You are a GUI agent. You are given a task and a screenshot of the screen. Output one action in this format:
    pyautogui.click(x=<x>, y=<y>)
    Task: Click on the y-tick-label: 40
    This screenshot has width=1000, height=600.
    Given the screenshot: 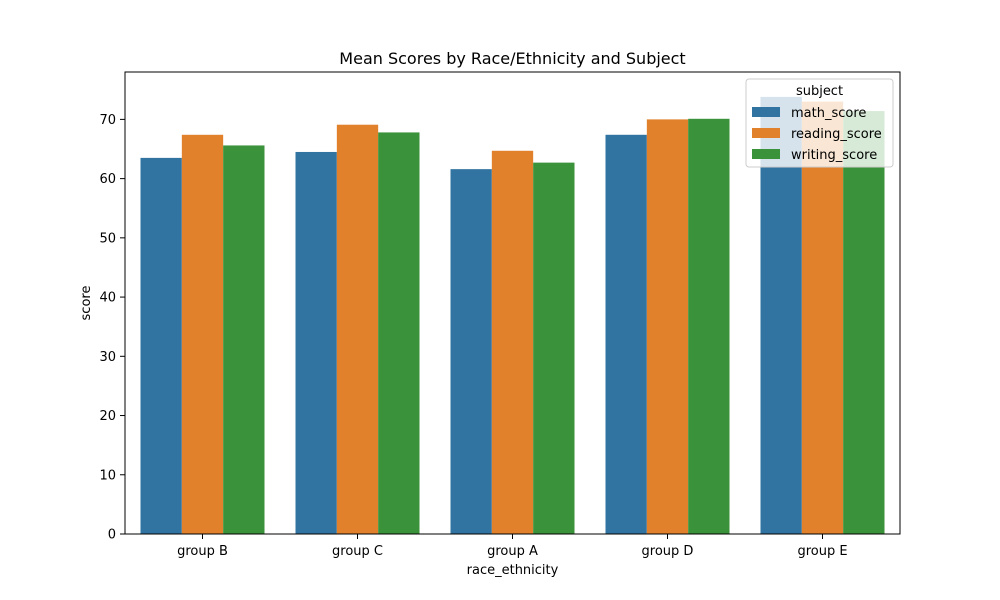 What is the action you would take?
    pyautogui.click(x=107, y=298)
    